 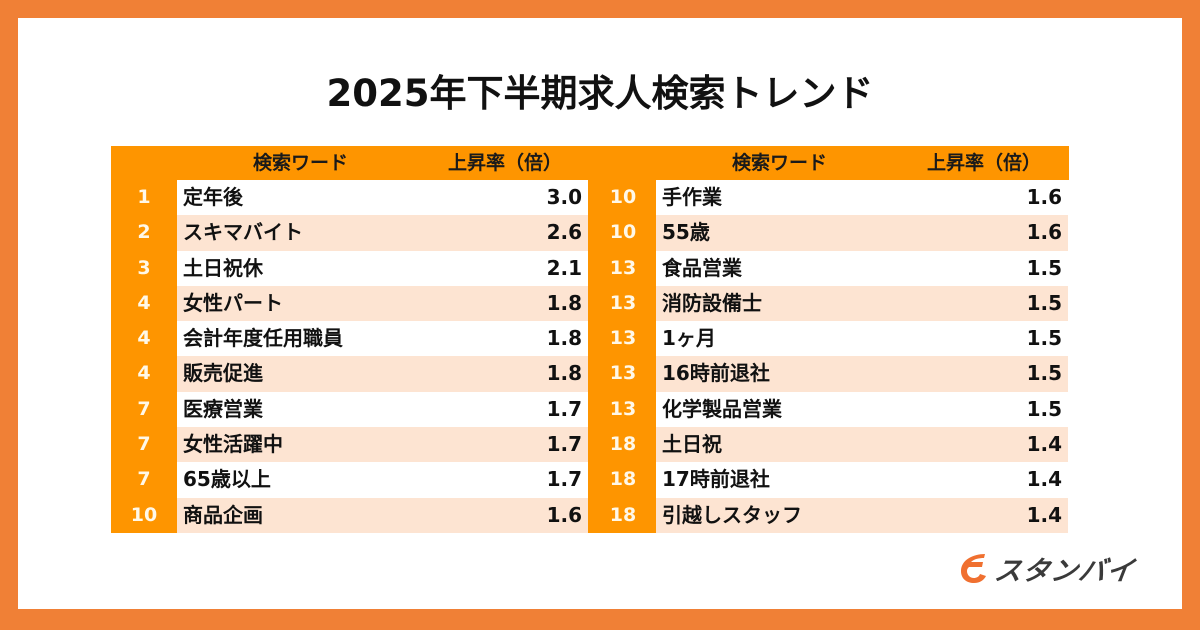 What do you see at coordinates (692, 197) in the screenshot?
I see `search-word: 手作業` at bounding box center [692, 197].